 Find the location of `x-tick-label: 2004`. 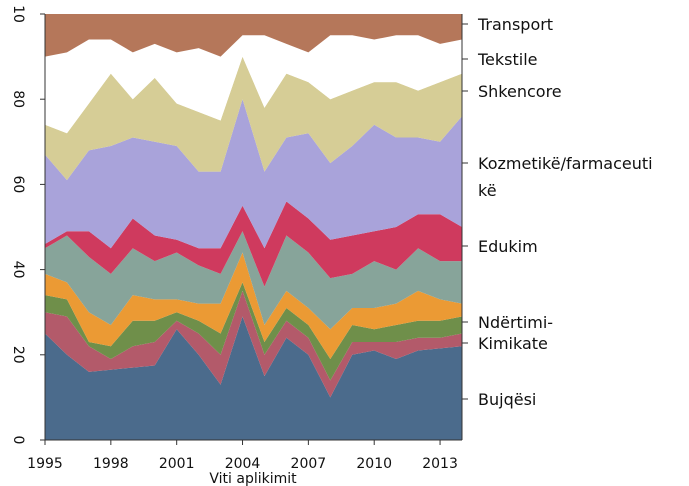

x-tick-label: 2004 is located at coordinates (243, 464).